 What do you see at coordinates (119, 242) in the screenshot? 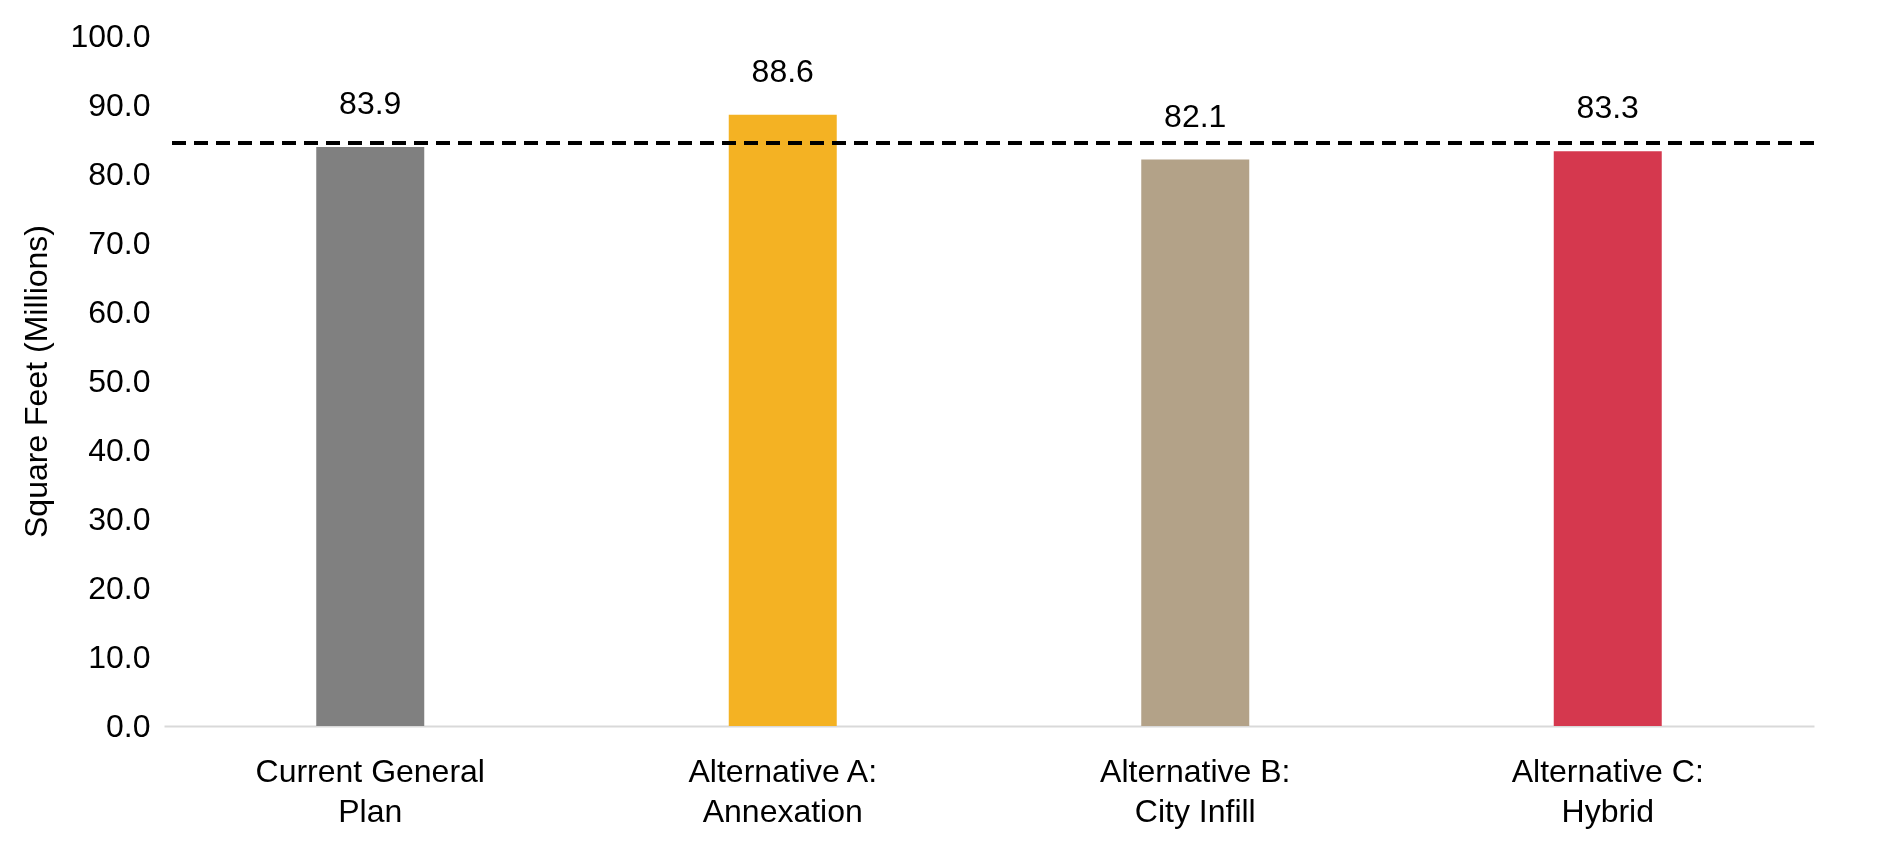
I see `y-tick-label: 70.0` at bounding box center [119, 242].